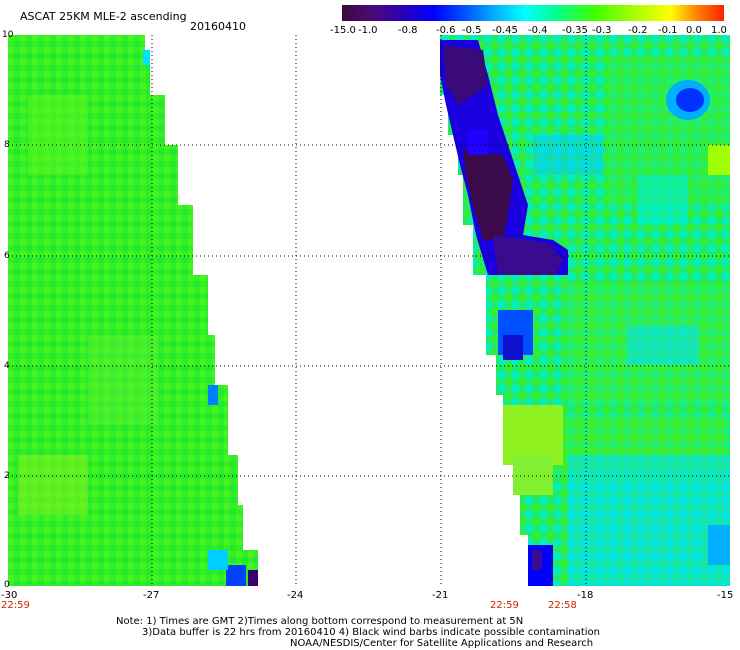 Image resolution: width=740 pixels, height=650 pixels. What do you see at coordinates (9, 595) in the screenshot?
I see `x-tick: -30` at bounding box center [9, 595].